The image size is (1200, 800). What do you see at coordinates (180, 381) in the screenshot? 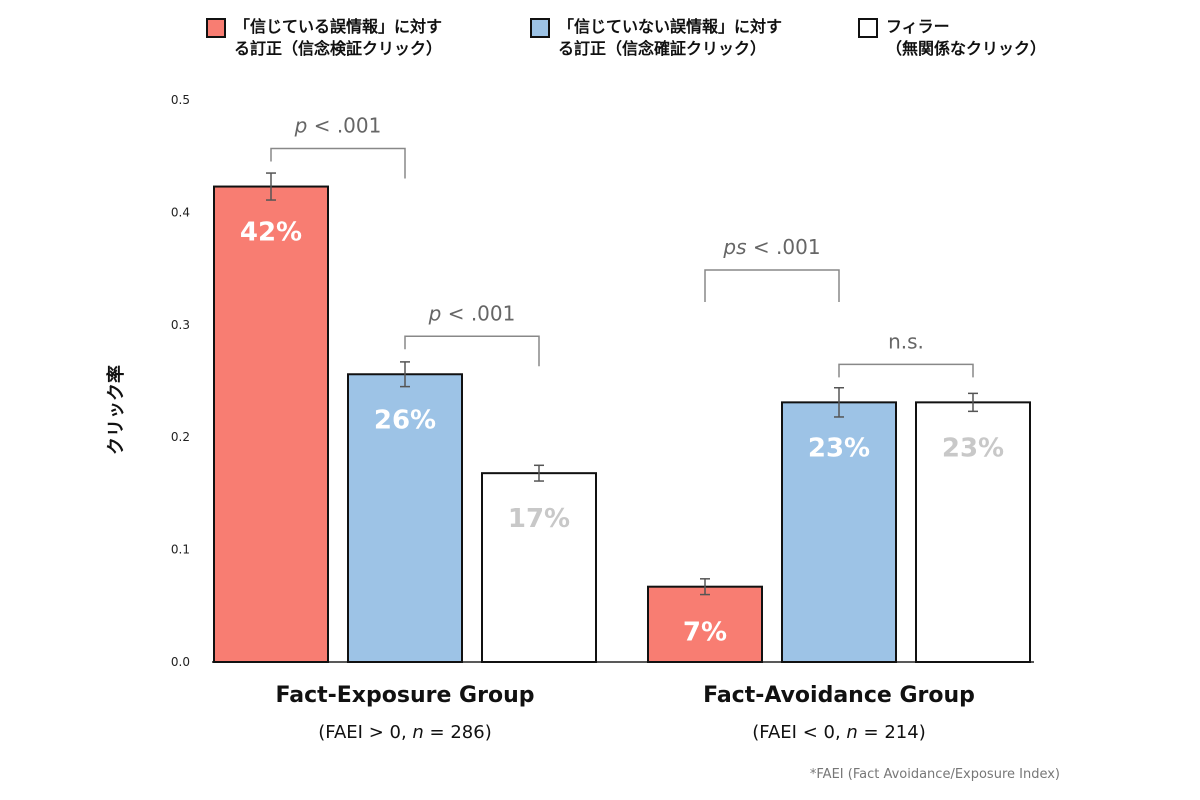
I see `y-axis: 0.0 0.1 0.2 0.3 0.4 0.5` at bounding box center [180, 381].